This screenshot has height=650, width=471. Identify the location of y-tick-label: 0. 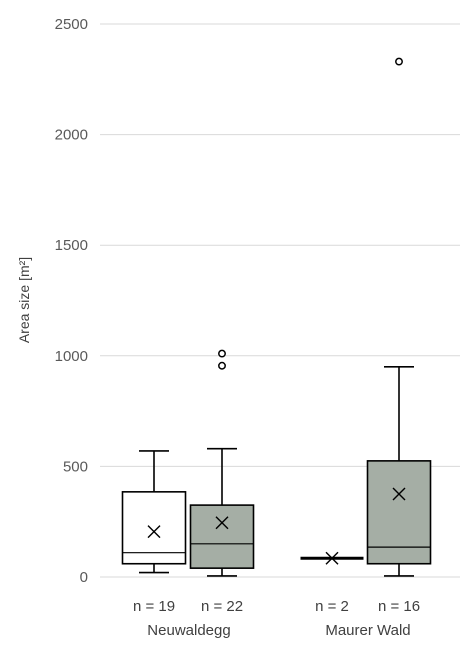
(84, 577).